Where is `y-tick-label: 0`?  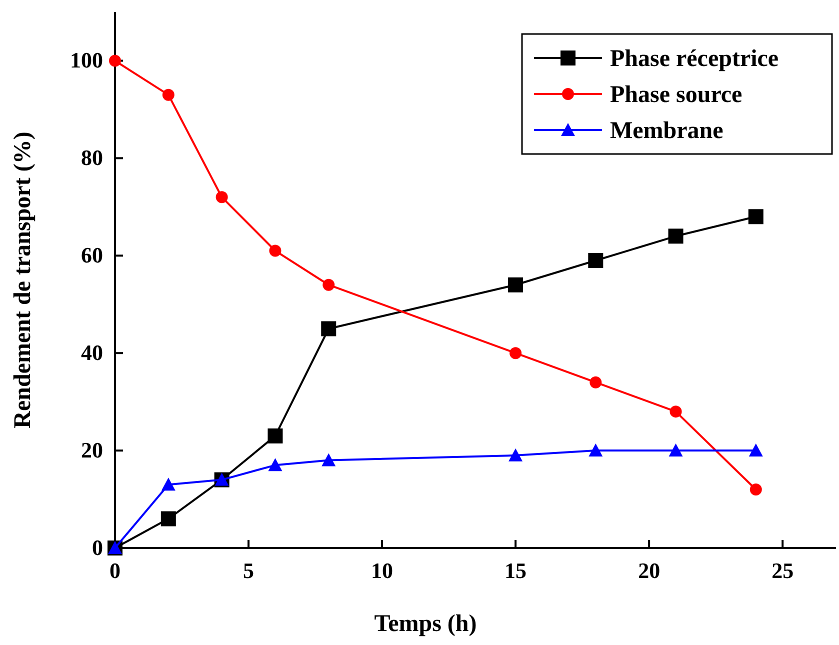
y-tick-label: 0 is located at coordinates (97, 547).